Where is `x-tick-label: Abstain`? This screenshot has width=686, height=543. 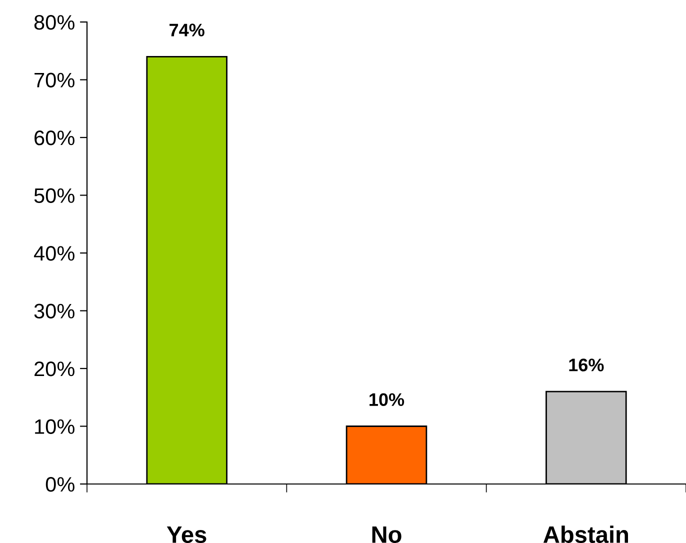 x-tick-label: Abstain is located at coordinates (585, 534).